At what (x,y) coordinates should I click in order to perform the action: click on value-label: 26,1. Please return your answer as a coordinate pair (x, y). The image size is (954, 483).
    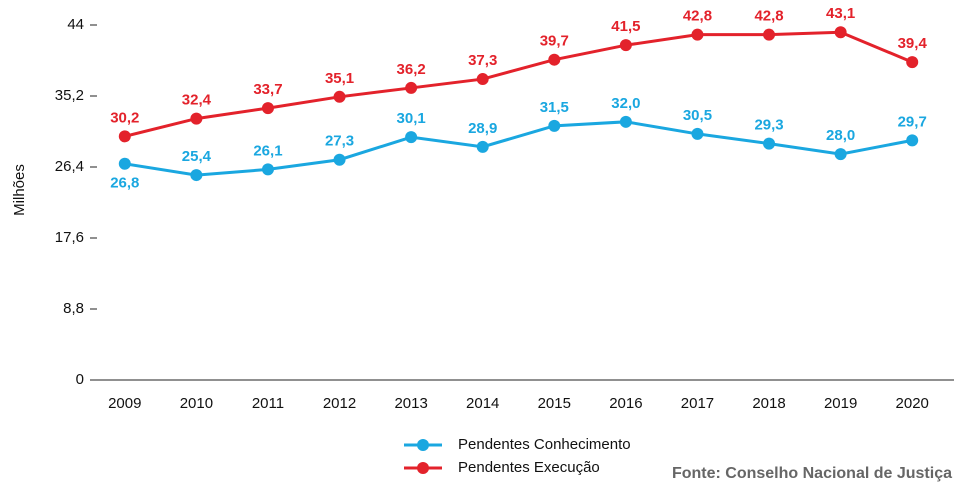
    Looking at the image, I should click on (267, 150).